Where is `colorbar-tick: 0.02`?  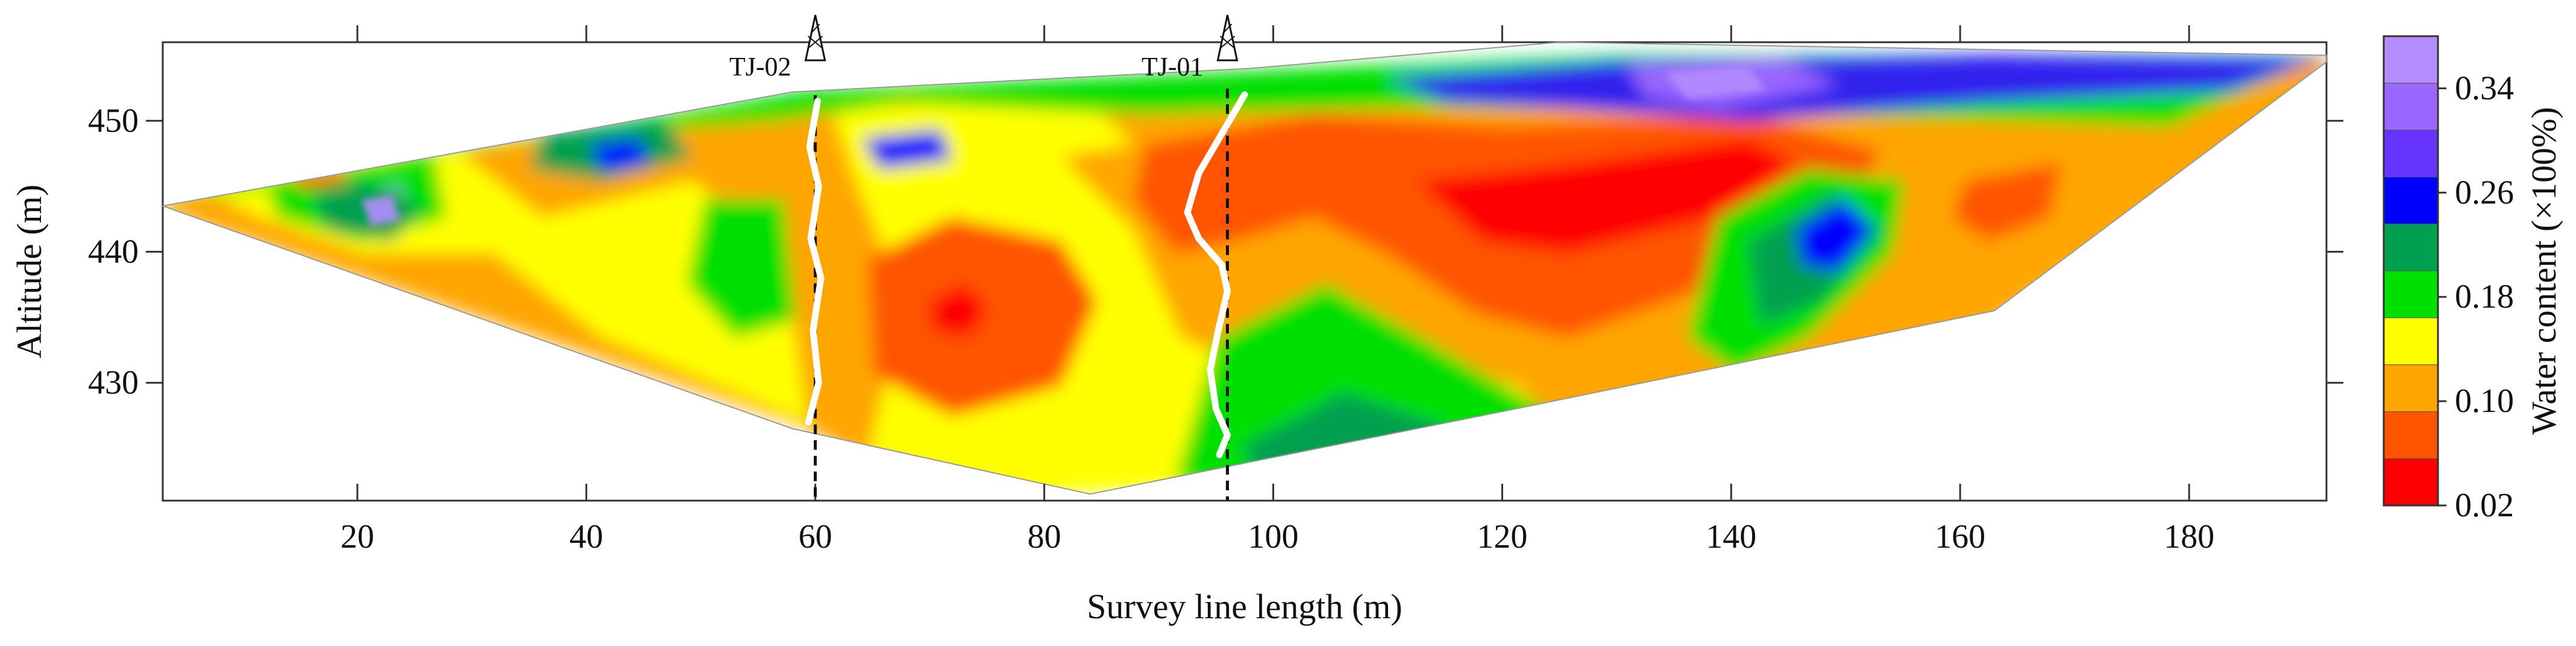 colorbar-tick: 0.02 is located at coordinates (2476, 505).